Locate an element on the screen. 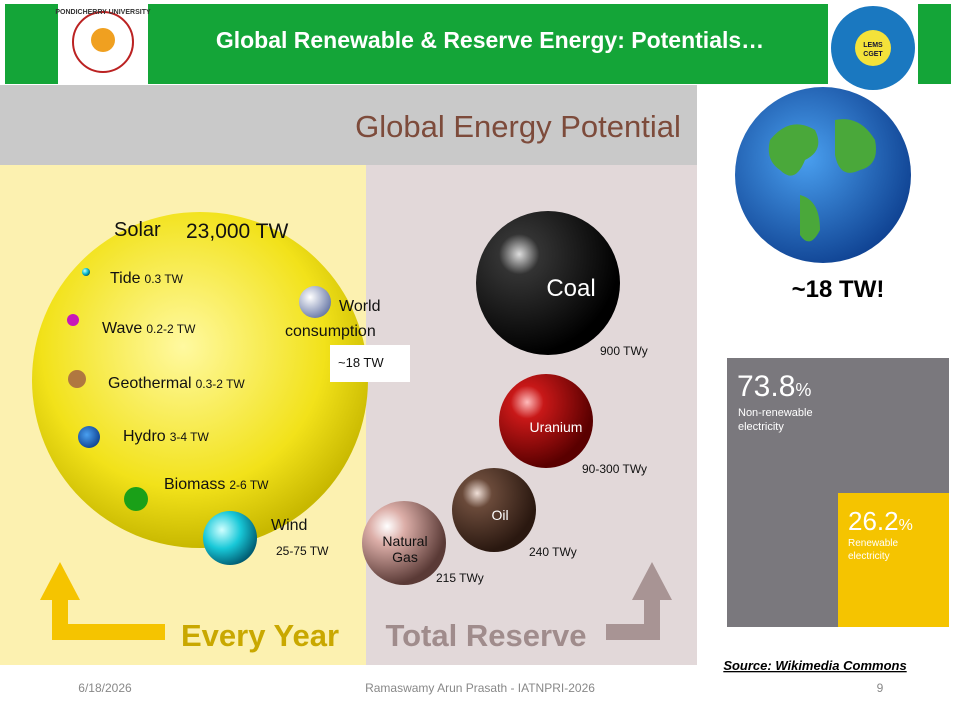 This screenshot has height=720, width=960. reserve-value: 240 TWy is located at coordinates (553, 552).